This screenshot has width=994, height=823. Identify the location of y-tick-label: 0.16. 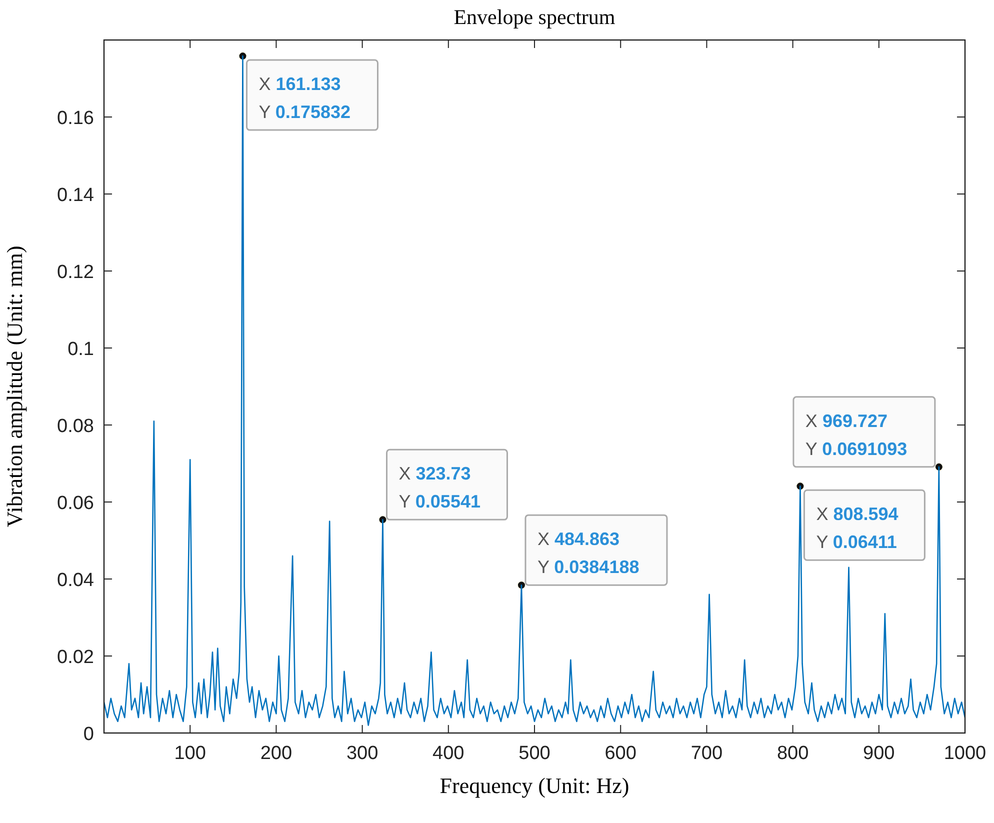
(75, 118).